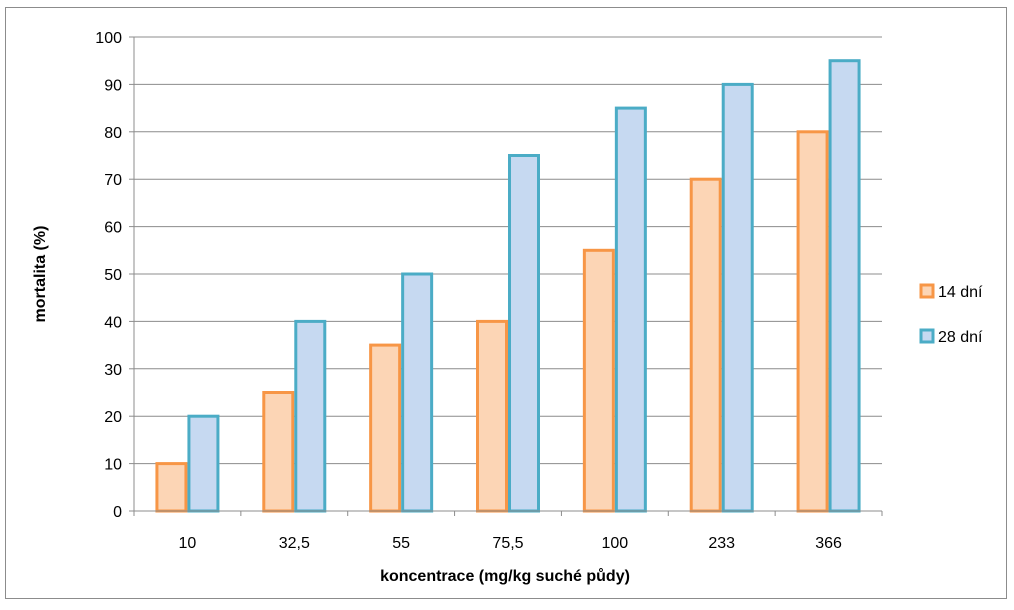  What do you see at coordinates (951, 314) in the screenshot?
I see `legend: 14 dní 28 dní` at bounding box center [951, 314].